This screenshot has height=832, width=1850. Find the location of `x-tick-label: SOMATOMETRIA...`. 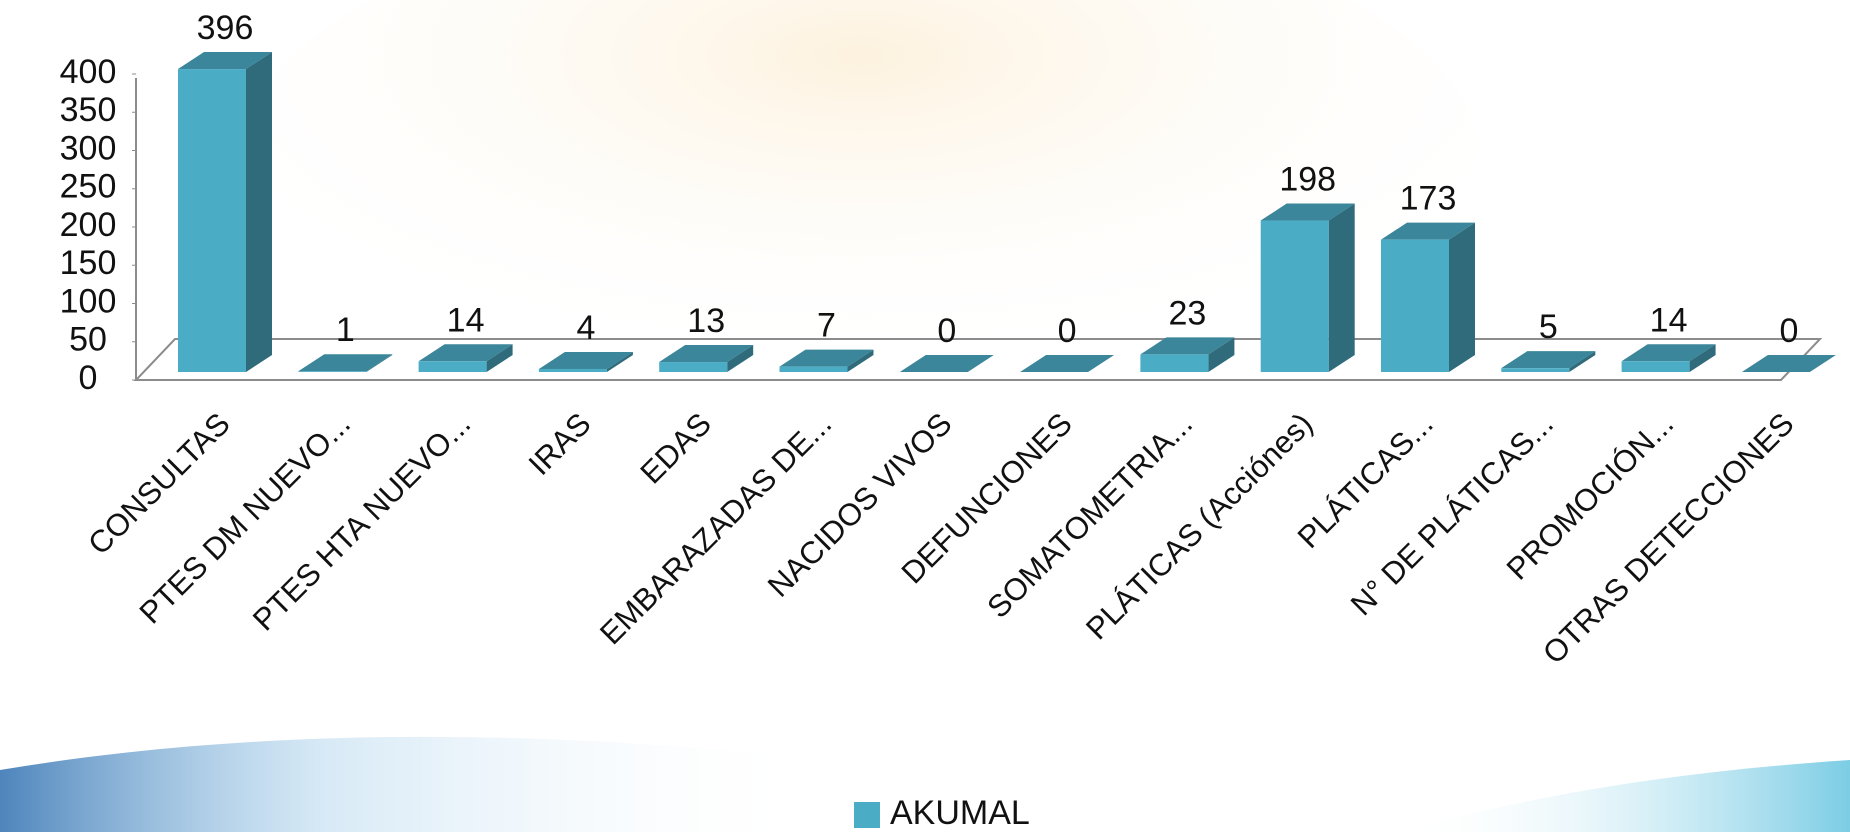

x-tick-label: SOMATOMETRIA... is located at coordinates (1089, 515).